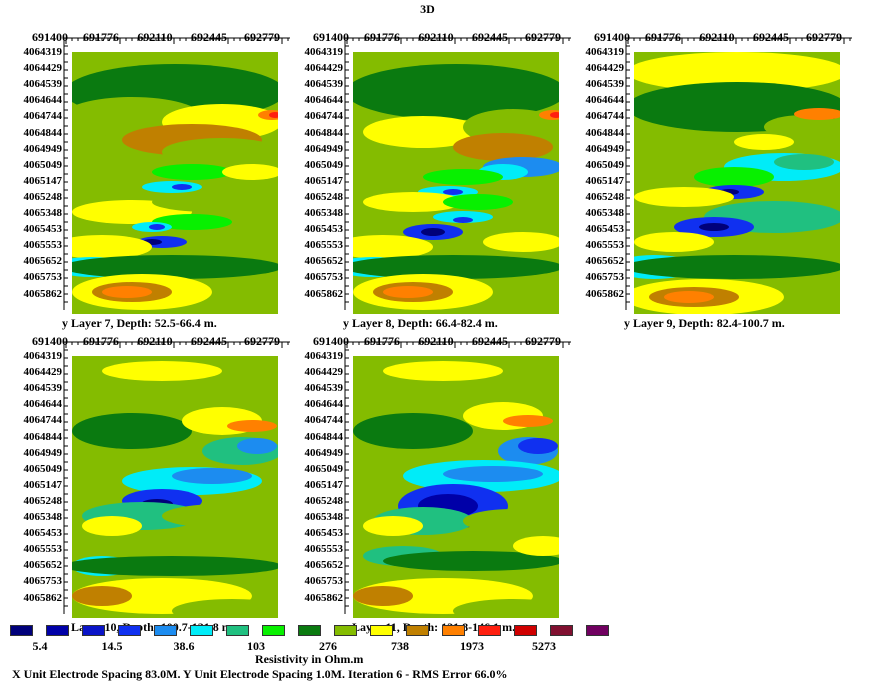  What do you see at coordinates (184, 646) in the screenshot?
I see `legend-label: 38.6` at bounding box center [184, 646].